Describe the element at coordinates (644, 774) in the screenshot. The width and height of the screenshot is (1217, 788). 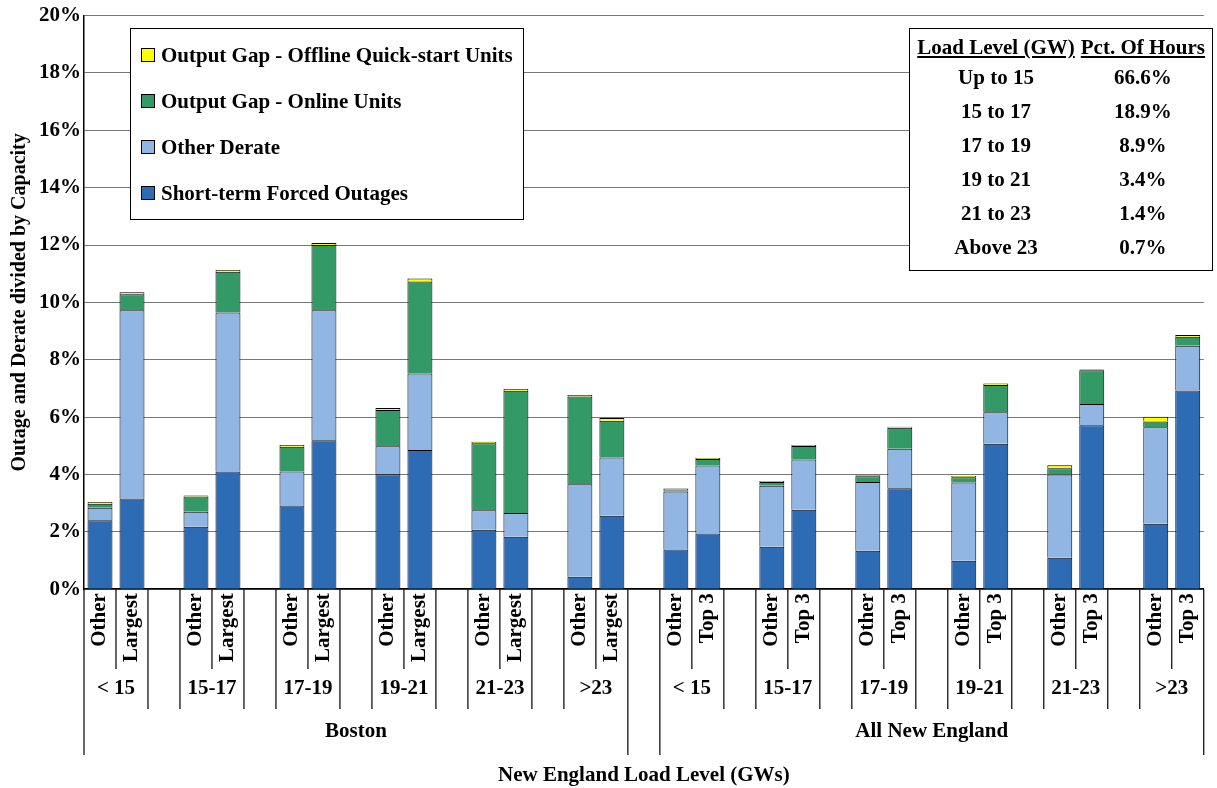
I see `x-axis-title: New England Load Level (GWs)` at that location.